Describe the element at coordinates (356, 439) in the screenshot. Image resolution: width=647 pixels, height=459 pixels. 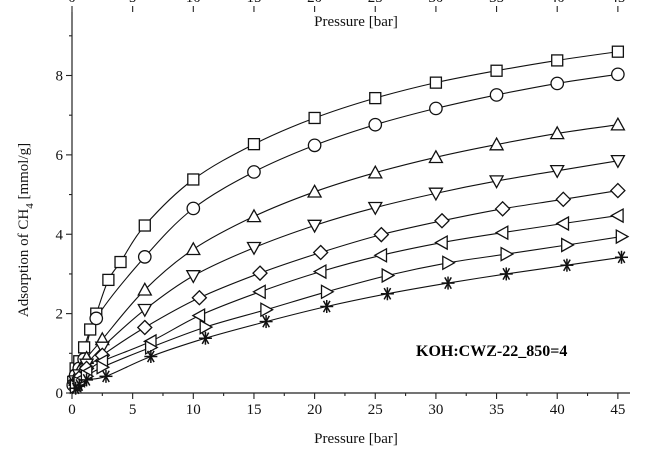
I see `x-axis-title: Pressure [bar]` at that location.